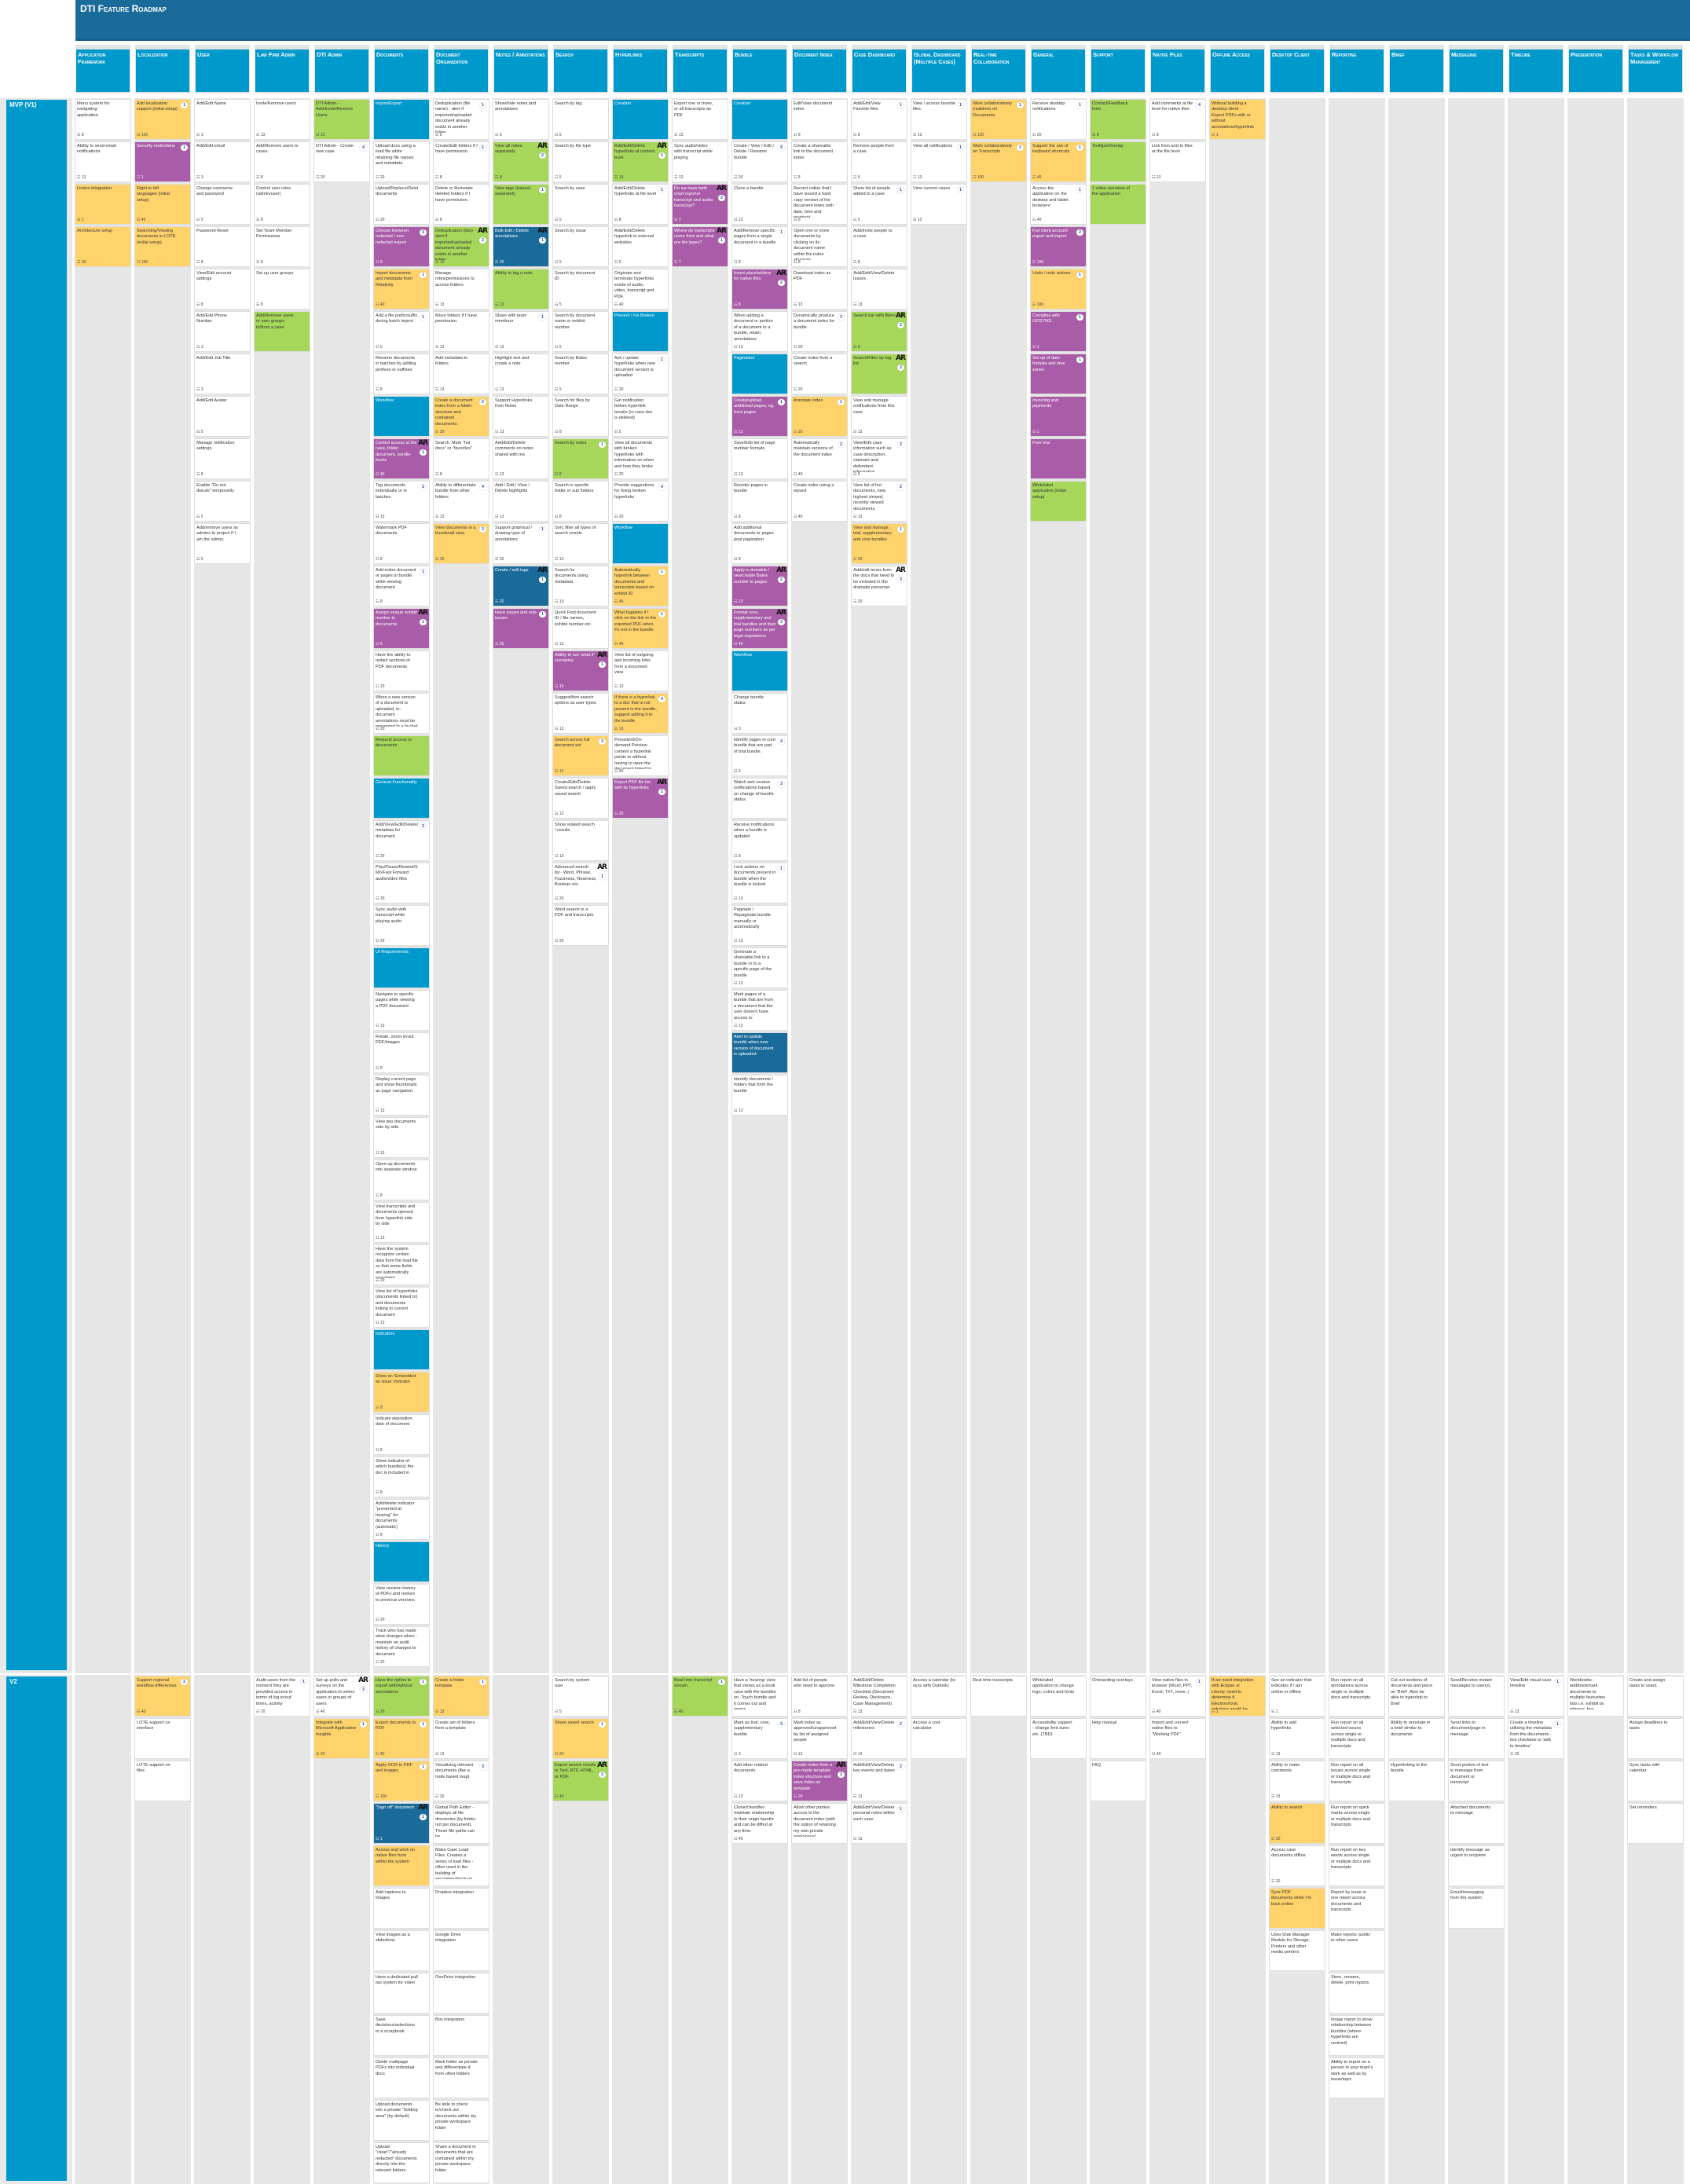 The height and width of the screenshot is (2184, 1690). What do you see at coordinates (222, 501) in the screenshot?
I see `feature-card: Enable "Do not disturb" temporarily ☷ 5` at bounding box center [222, 501].